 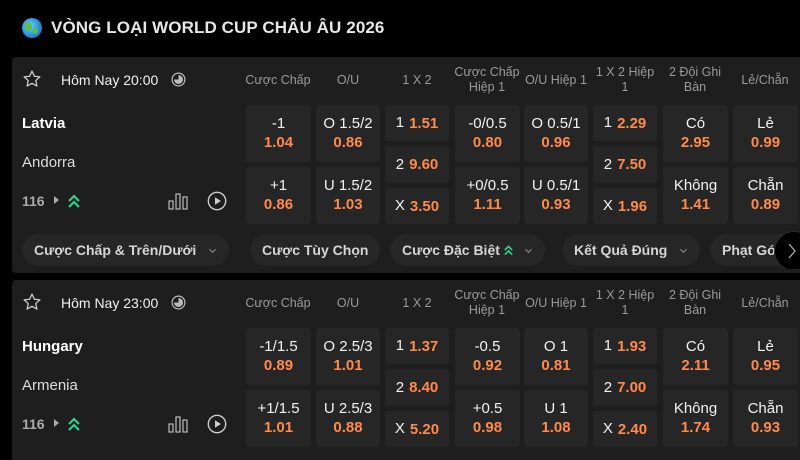 What do you see at coordinates (556, 356) in the screenshot?
I see `odds-cell-over-h1: O 1 0.81` at bounding box center [556, 356].